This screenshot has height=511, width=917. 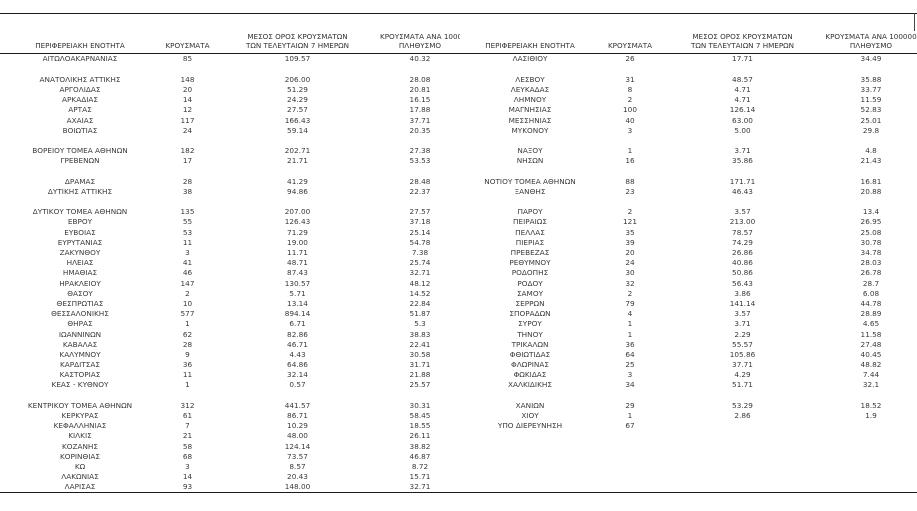 I want to click on avg7-value-cell: 35.86, so click(x=742, y=161).